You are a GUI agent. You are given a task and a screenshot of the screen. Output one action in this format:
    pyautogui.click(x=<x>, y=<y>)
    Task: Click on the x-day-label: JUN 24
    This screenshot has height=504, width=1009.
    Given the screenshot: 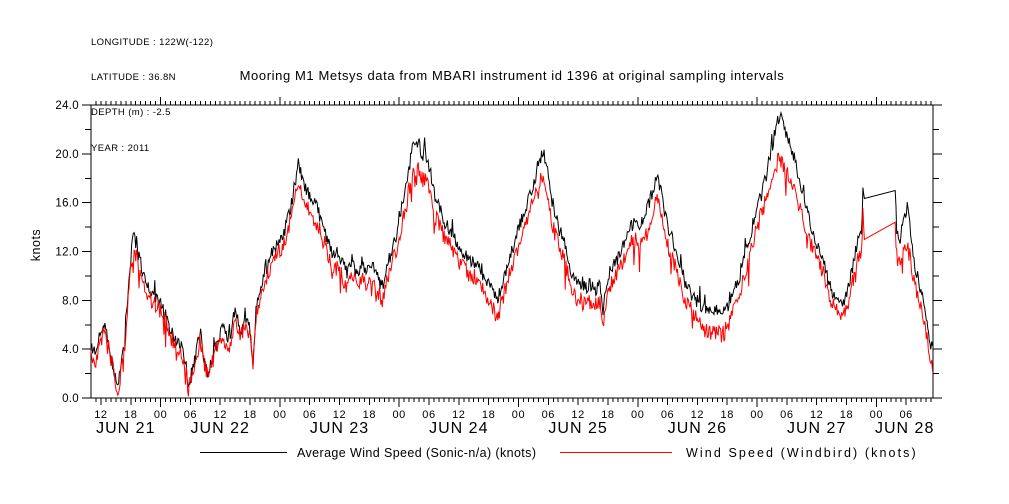 What is the action you would take?
    pyautogui.click(x=458, y=428)
    